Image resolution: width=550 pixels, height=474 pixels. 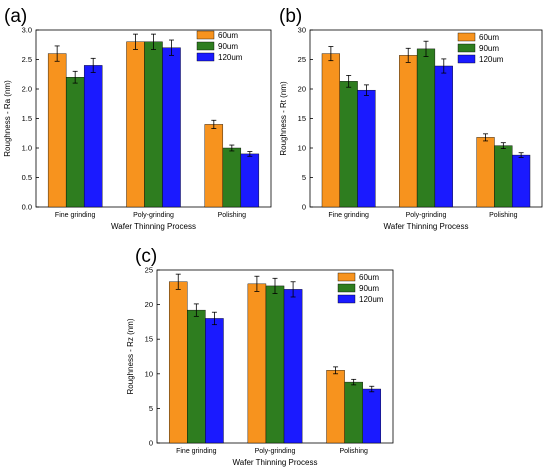 I want to click on panel-label: (a), so click(x=15, y=16).